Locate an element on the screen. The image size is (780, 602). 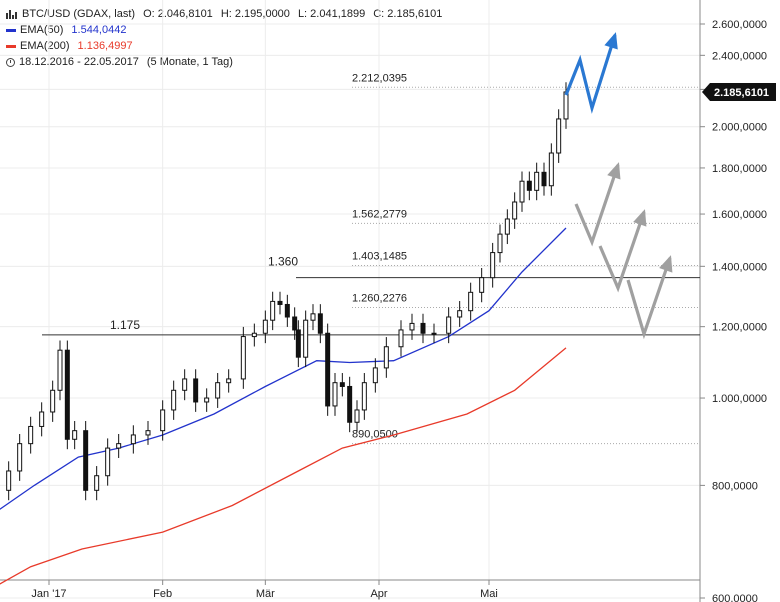
resistance-label: 1.360 is located at coordinates (283, 262).